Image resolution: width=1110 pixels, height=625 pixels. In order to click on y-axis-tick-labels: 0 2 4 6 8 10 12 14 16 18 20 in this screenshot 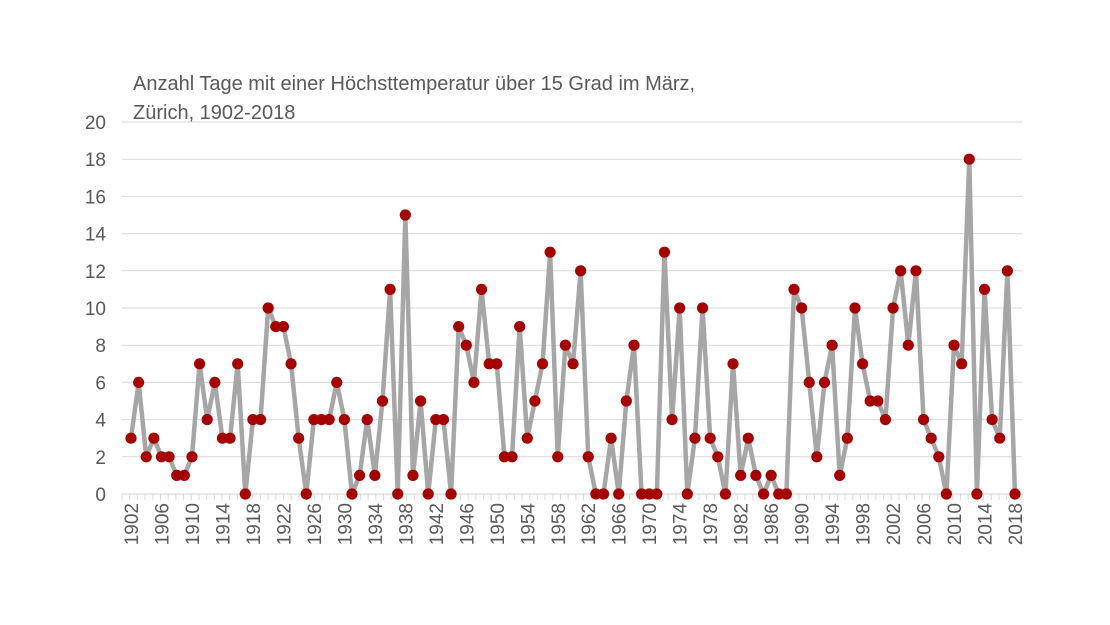, I will do `click(96, 309)`.